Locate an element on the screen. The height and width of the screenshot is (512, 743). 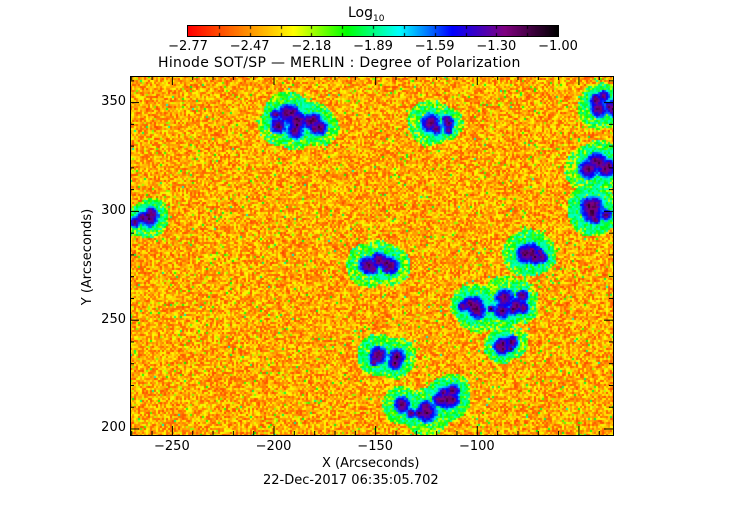
colorbar-tick-label: −1.30 is located at coordinates (496, 46).